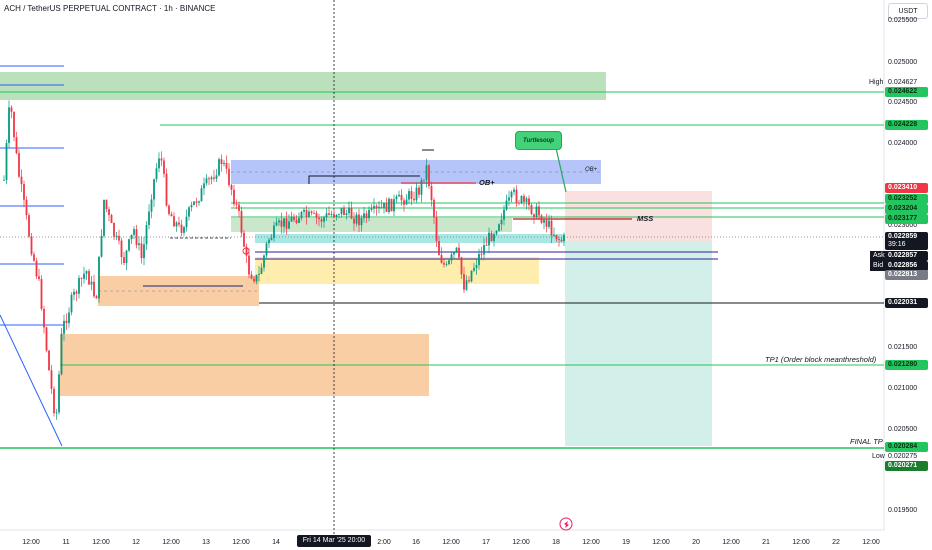 Image resolution: width=932 pixels, height=550 pixels. I want to click on green-small-zone, so click(371, 225).